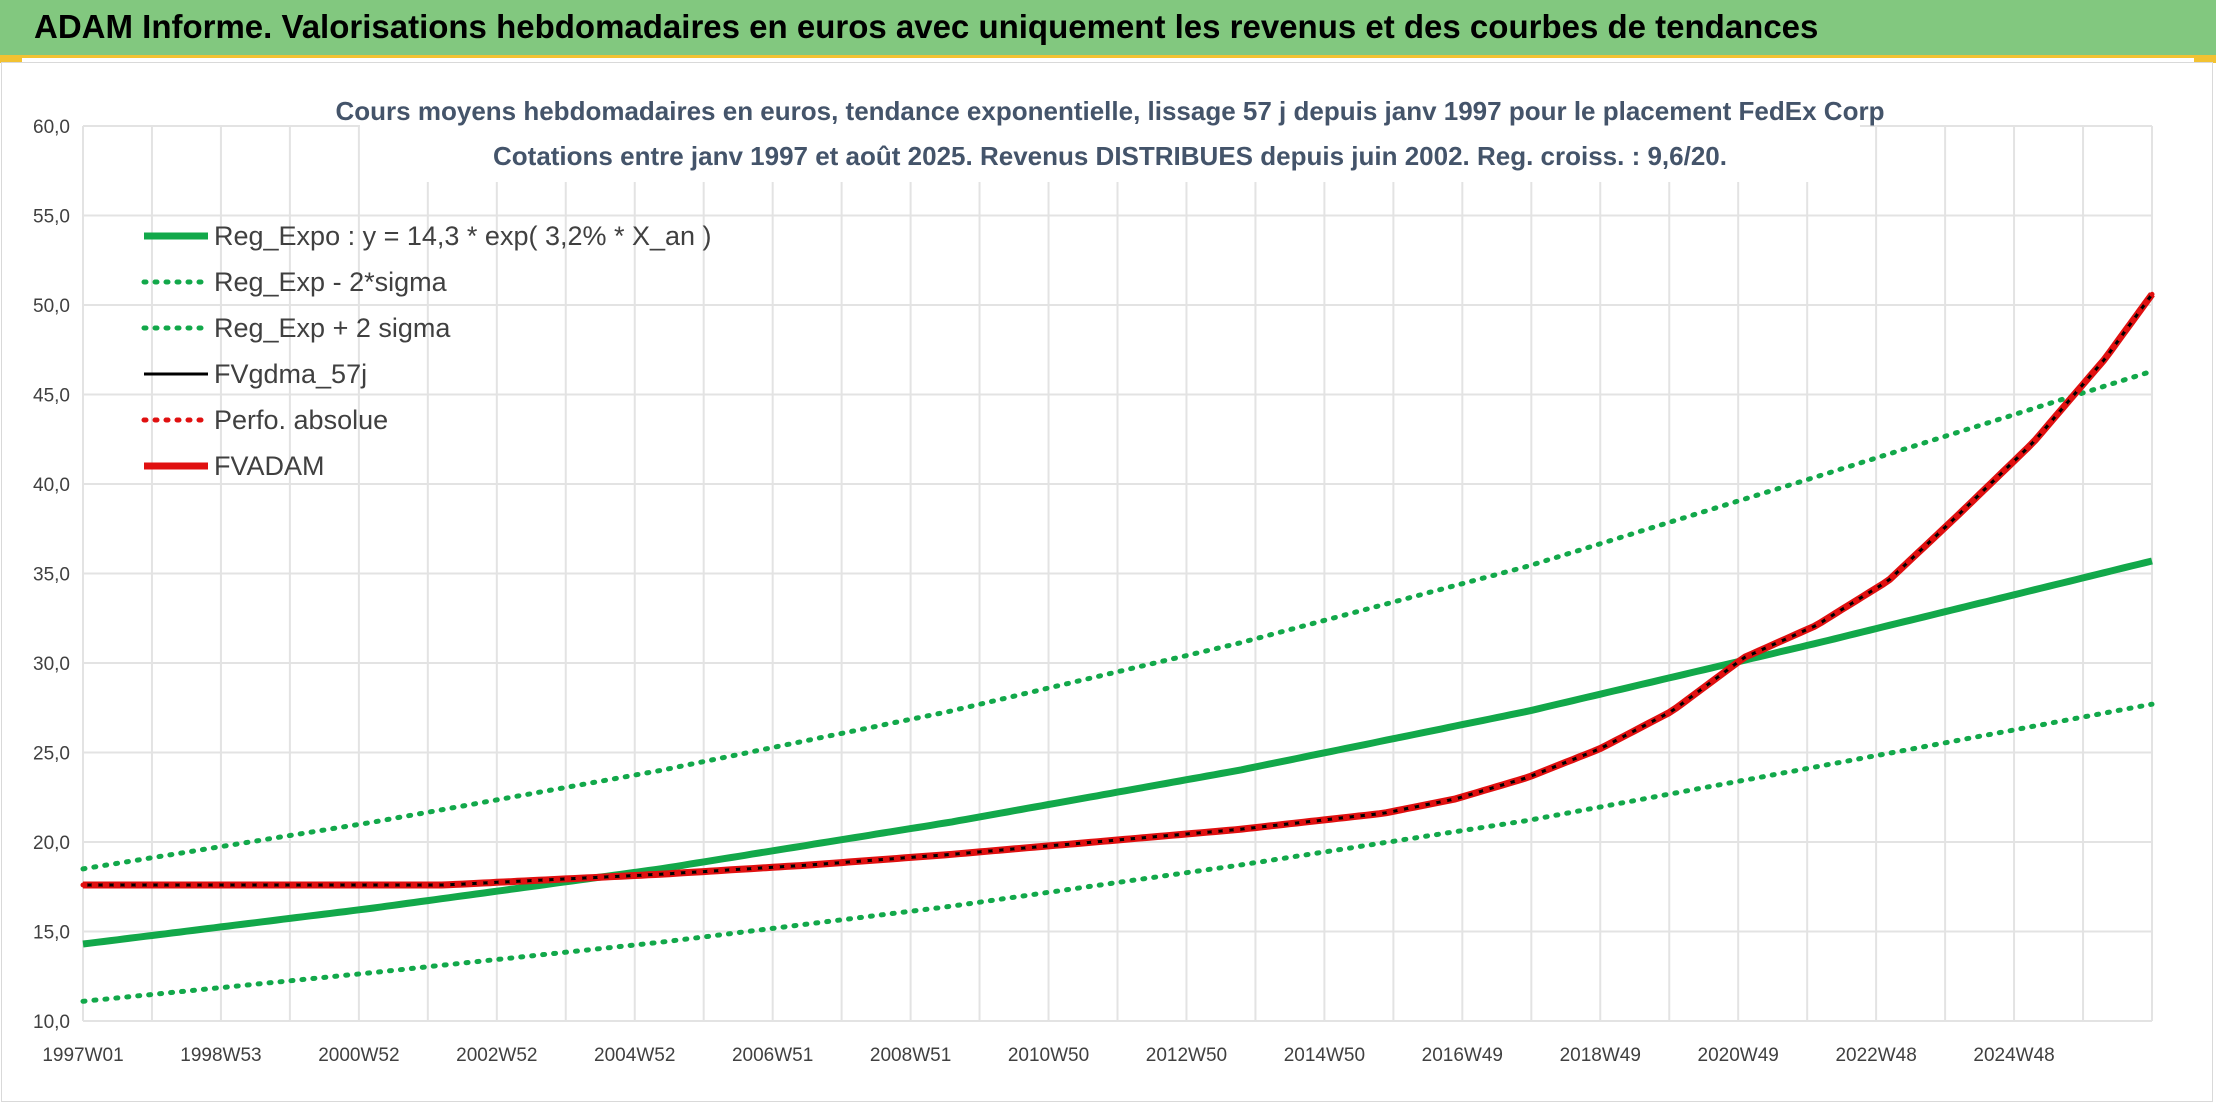 Image resolution: width=2216 pixels, height=1106 pixels. What do you see at coordinates (11, 59) in the screenshot?
I see `corner-accent-left` at bounding box center [11, 59].